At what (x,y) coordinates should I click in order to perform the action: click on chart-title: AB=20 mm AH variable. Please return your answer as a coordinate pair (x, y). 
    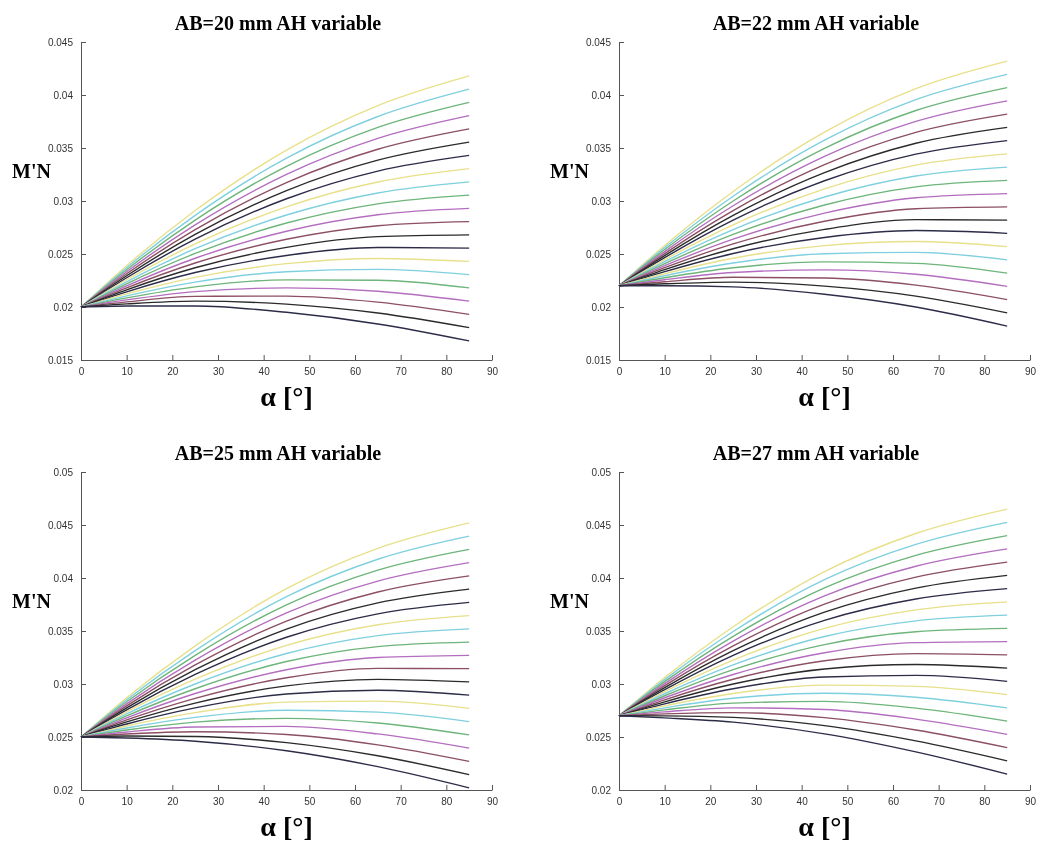
    Looking at the image, I should click on (278, 23).